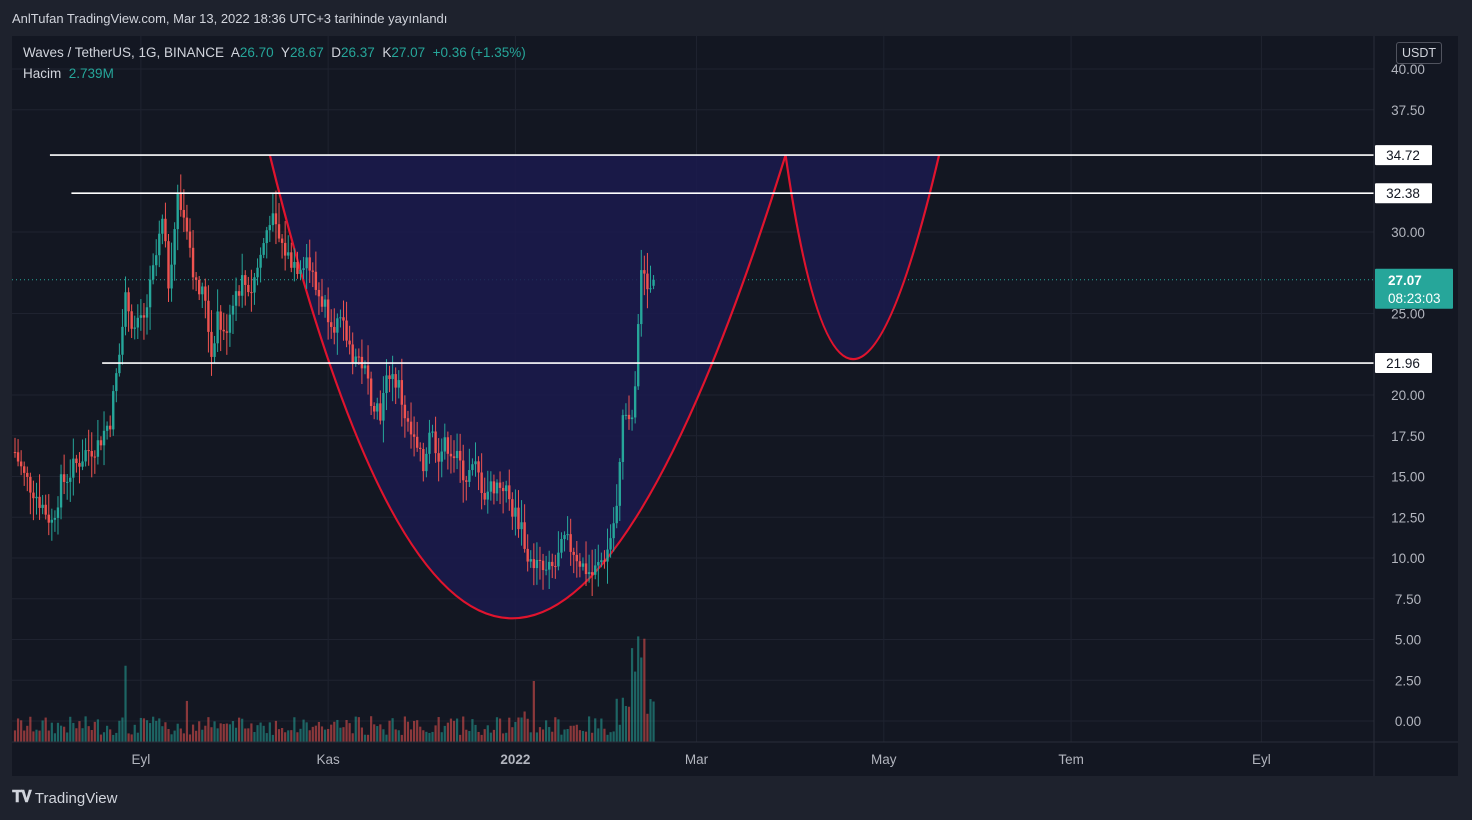 The image size is (1472, 820). I want to click on time-tick-label: Mar, so click(697, 759).